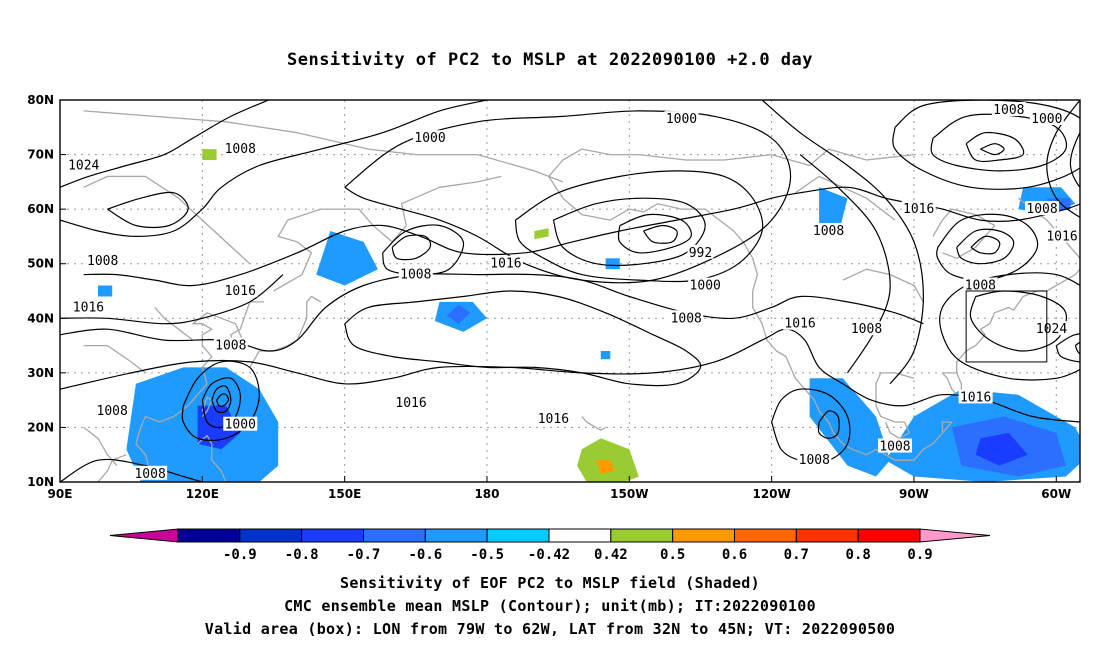  Describe the element at coordinates (364, 553) in the screenshot. I see `colorbar-tick-label: -0.7` at that location.